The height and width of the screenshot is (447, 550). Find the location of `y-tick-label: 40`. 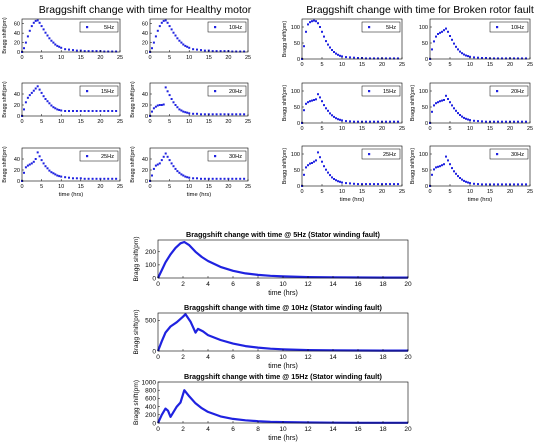

y-tick-label: 40 is located at coordinates (17, 95).